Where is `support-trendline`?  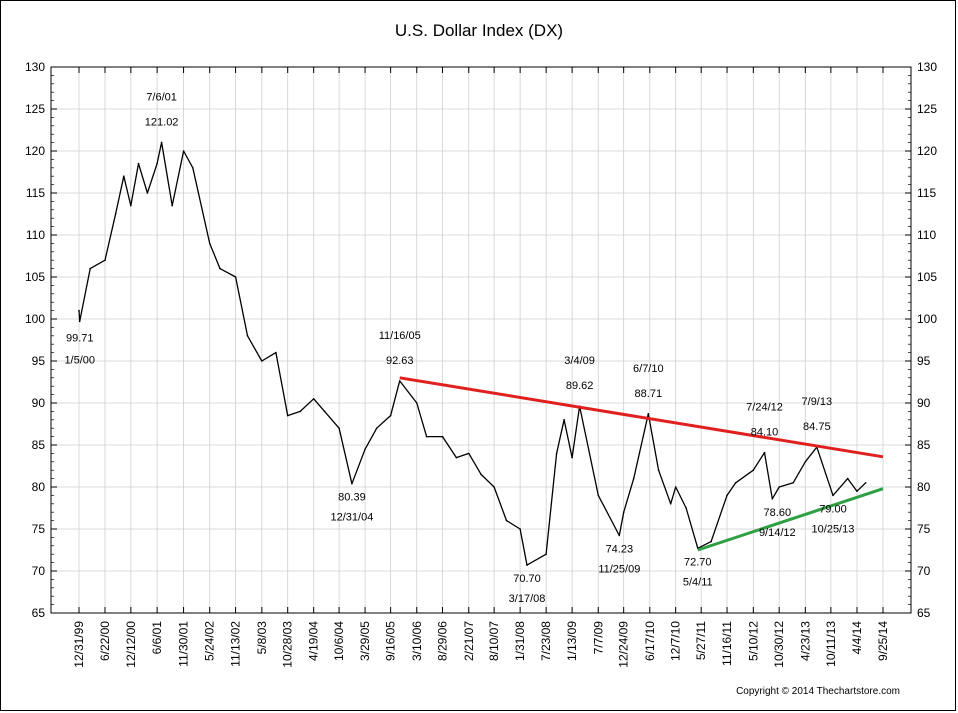 support-trendline is located at coordinates (790, 519).